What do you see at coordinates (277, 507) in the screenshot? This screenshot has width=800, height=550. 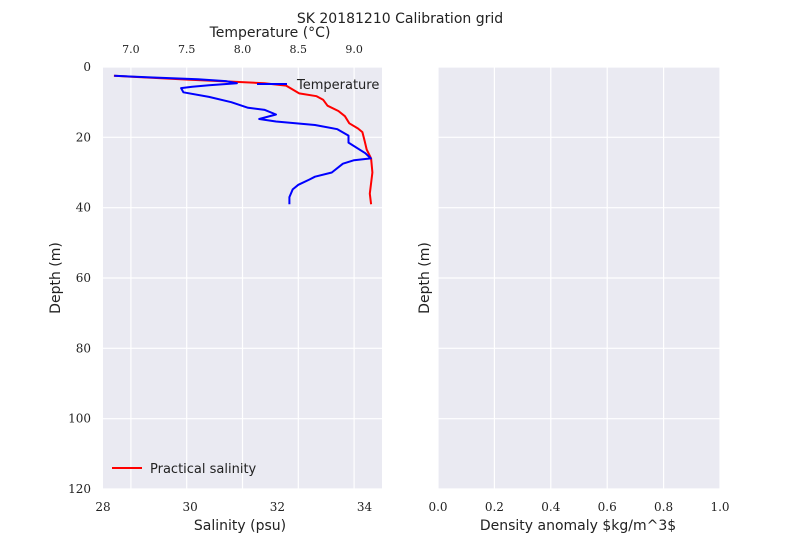 I see `left-x-tick-label: 32` at bounding box center [277, 507].